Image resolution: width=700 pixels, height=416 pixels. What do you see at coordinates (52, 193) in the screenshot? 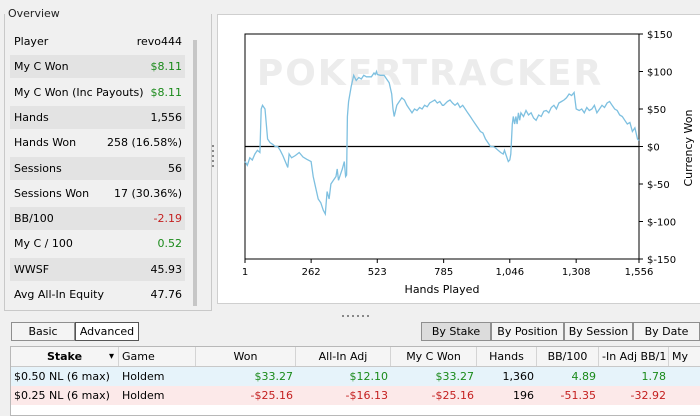
I see `stat-label: Sessions Won` at bounding box center [52, 193].